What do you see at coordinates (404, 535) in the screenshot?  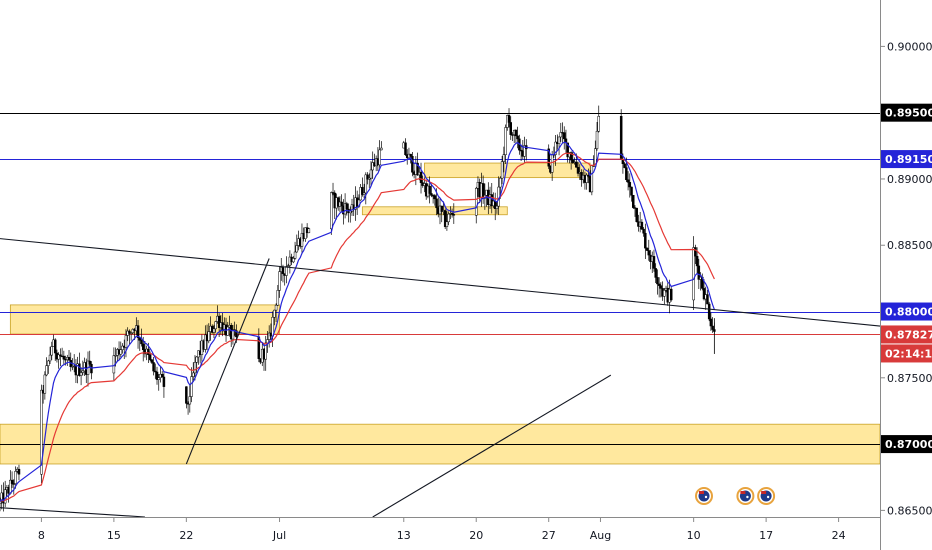 I see `time-tick-label: 13` at bounding box center [404, 535].